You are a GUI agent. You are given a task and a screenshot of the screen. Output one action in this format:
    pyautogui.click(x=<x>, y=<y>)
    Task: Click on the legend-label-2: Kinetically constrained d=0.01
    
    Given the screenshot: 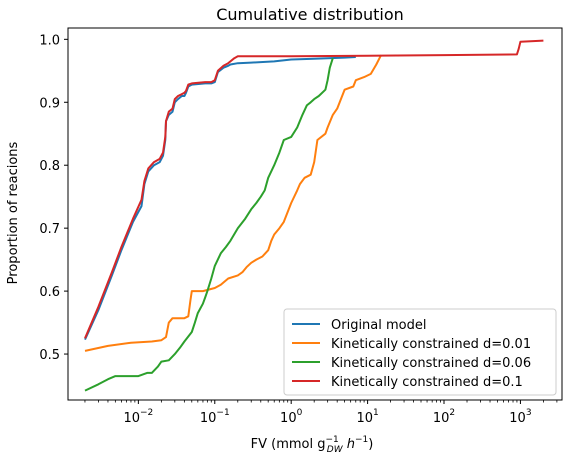 What is the action you would take?
    pyautogui.click(x=431, y=344)
    